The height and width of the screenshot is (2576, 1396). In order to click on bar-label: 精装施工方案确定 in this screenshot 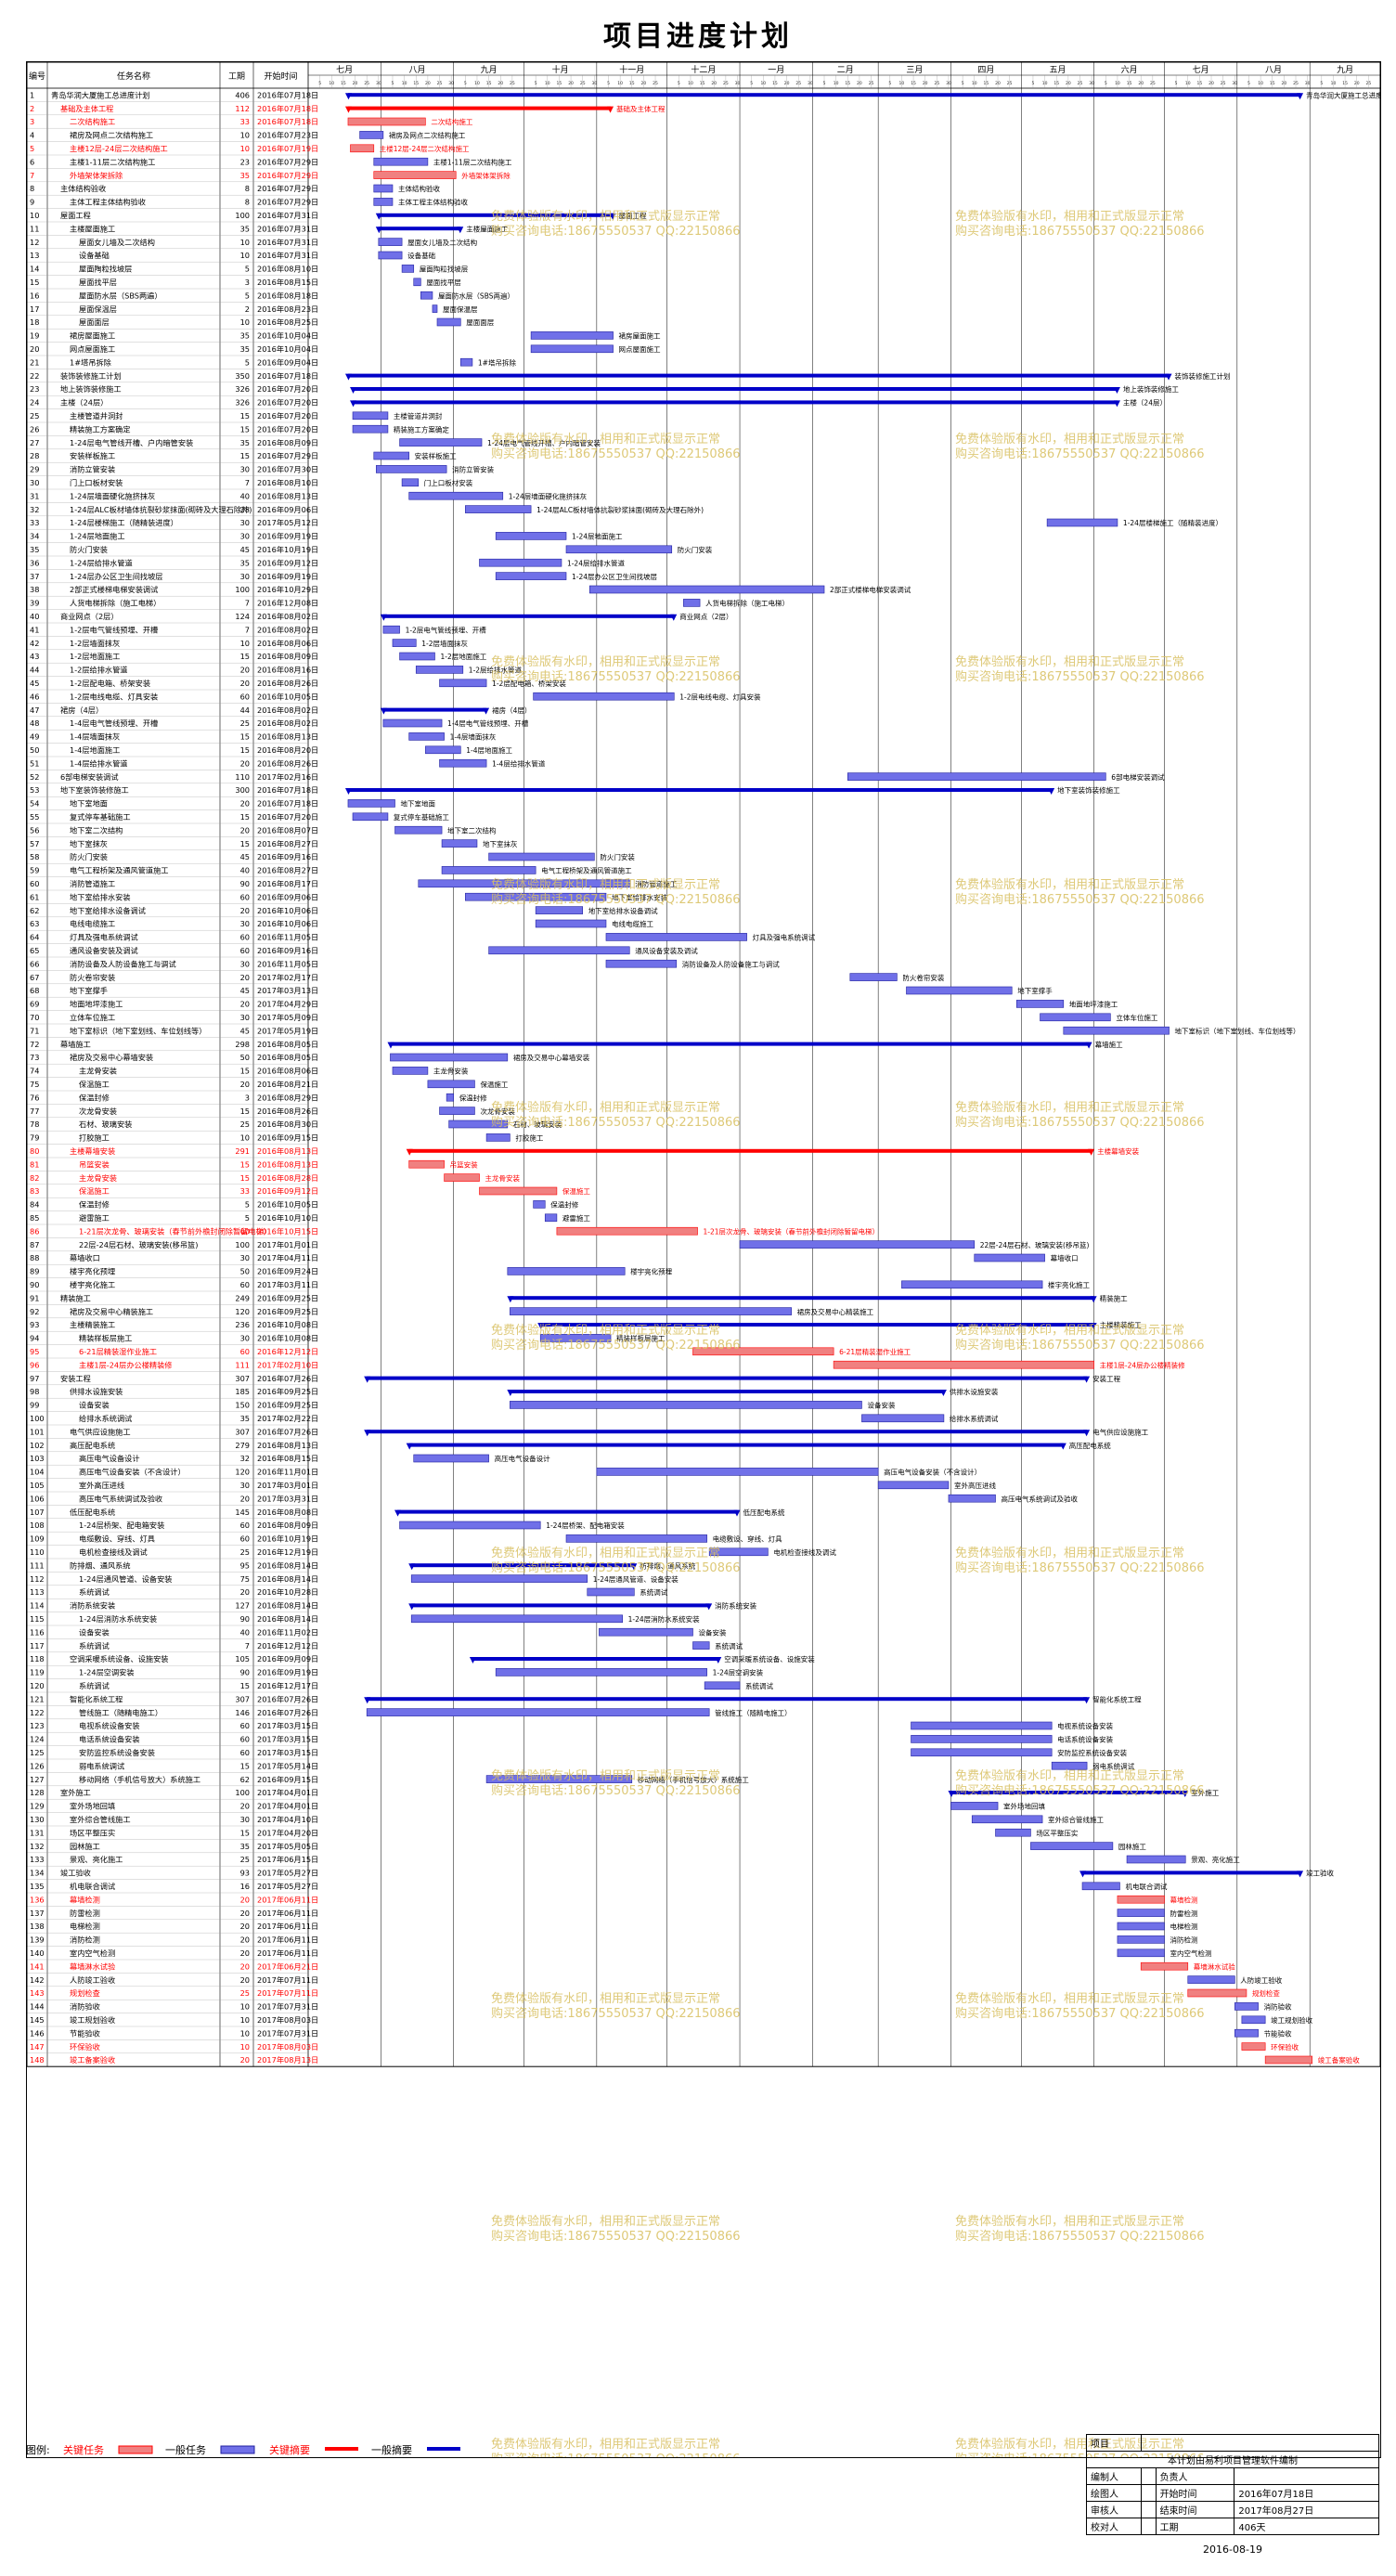, I will do `click(421, 429)`.